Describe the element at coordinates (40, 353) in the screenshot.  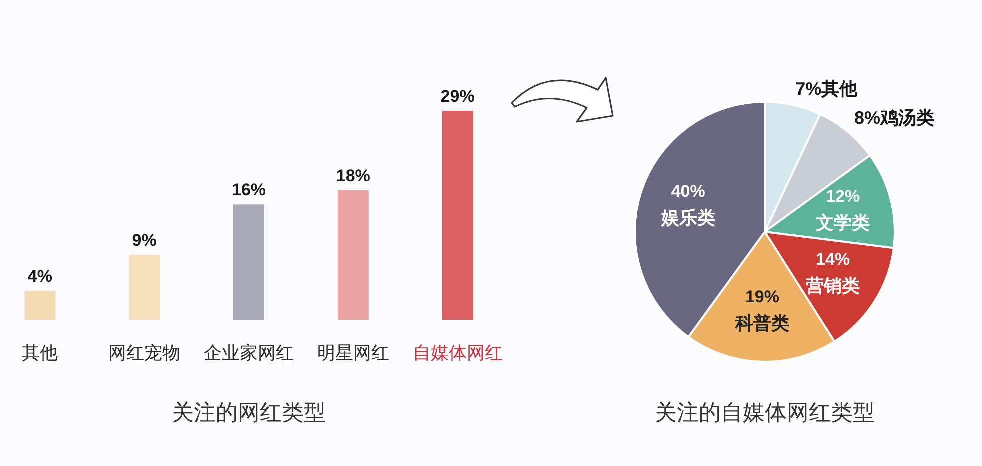
I see `category-label: 其他` at that location.